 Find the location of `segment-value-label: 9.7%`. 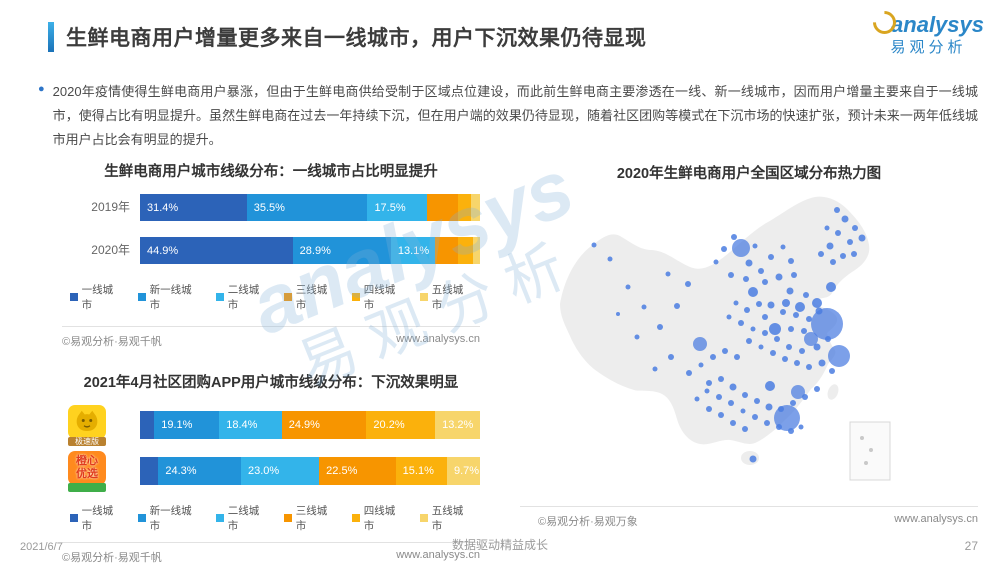

segment-value-label: 9.7% is located at coordinates (466, 471).